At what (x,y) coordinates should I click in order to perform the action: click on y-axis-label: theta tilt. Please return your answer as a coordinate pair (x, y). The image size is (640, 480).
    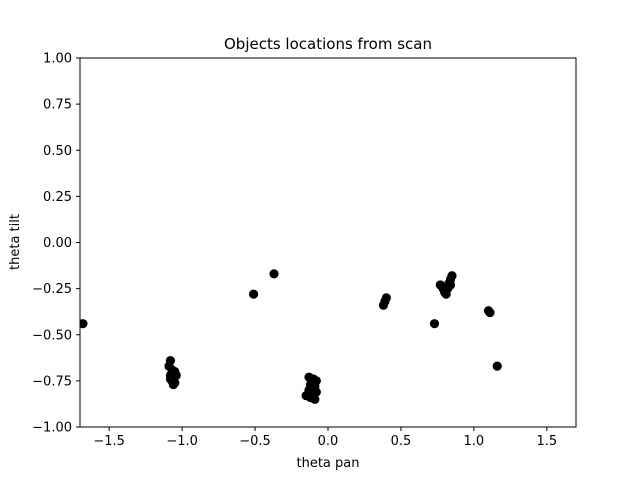
    Looking at the image, I should click on (15, 242).